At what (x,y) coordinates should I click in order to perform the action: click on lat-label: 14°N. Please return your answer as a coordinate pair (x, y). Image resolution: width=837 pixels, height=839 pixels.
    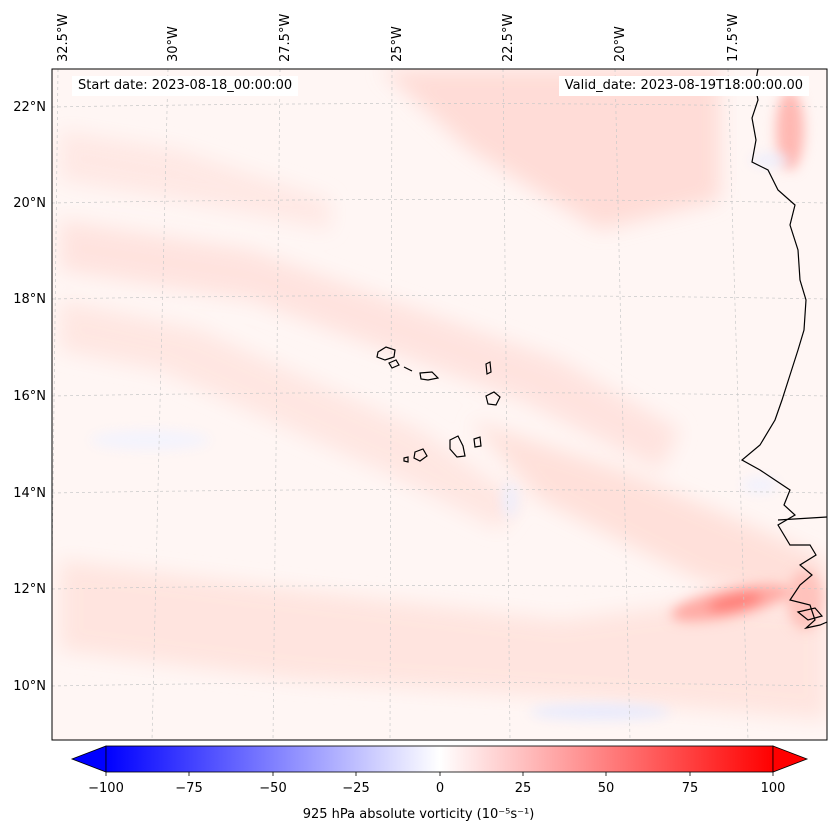
    Looking at the image, I should click on (29, 493).